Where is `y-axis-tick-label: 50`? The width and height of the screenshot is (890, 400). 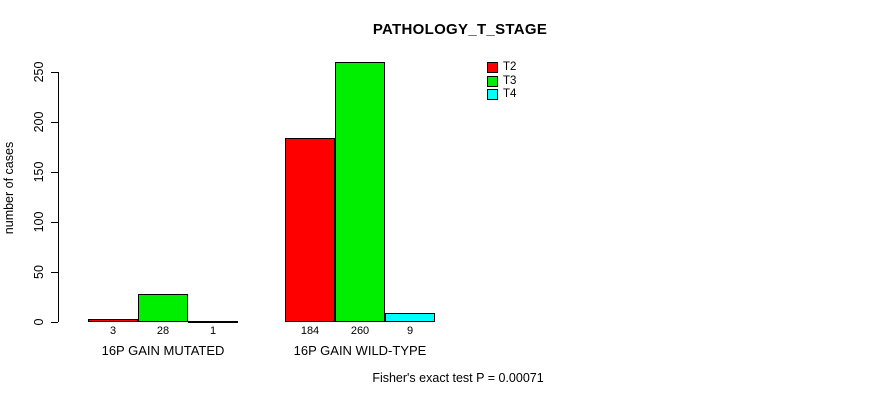 y-axis-tick-label: 50 is located at coordinates (39, 272).